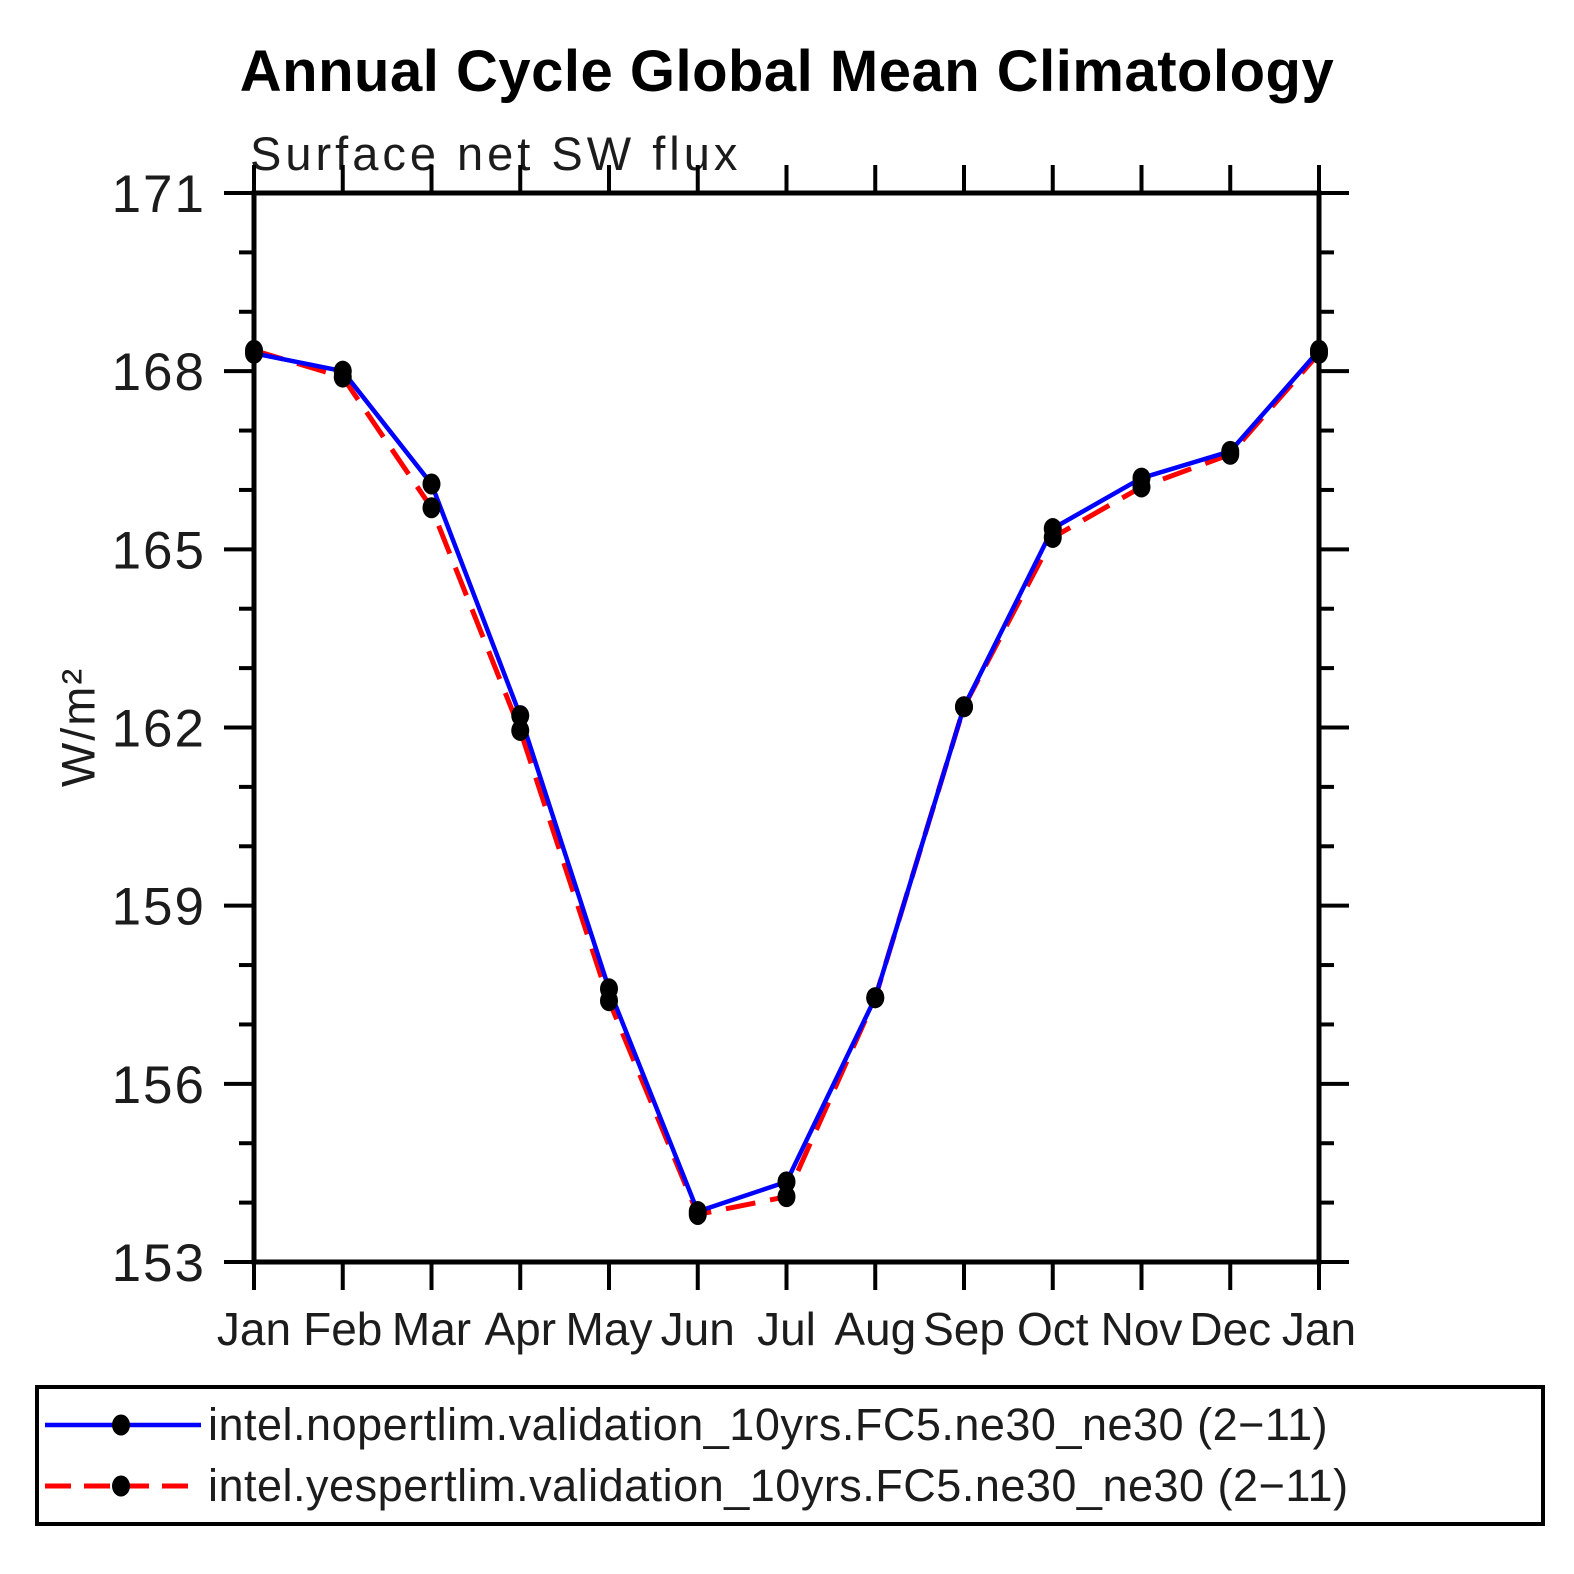  I want to click on legend-line-sample-solid, so click(123, 1425).